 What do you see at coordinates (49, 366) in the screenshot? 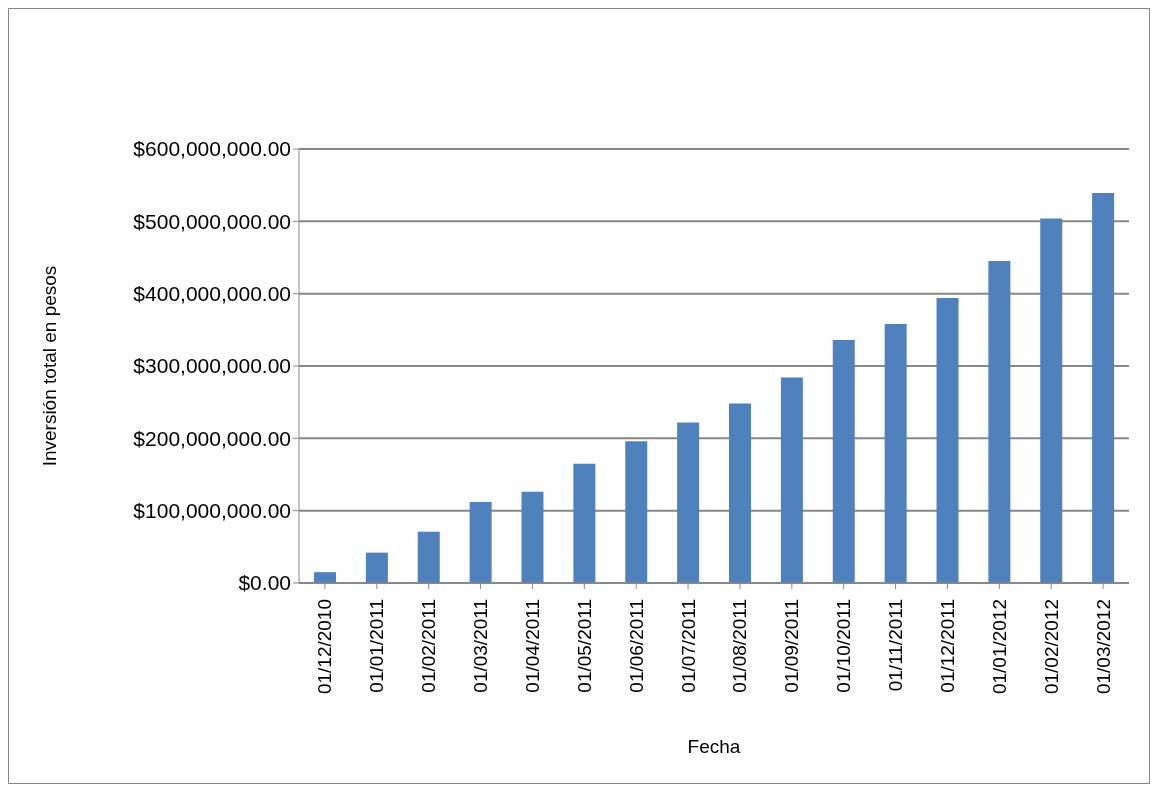
I see `y-axis-title: Inversión total en pesos` at bounding box center [49, 366].